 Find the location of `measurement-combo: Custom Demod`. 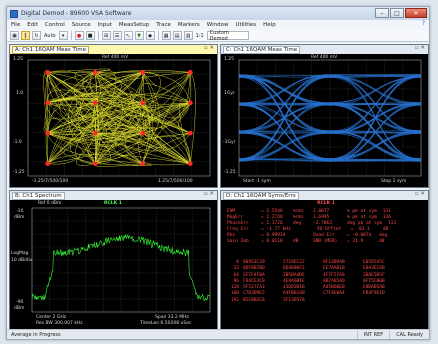

measurement-combo: Custom Demod is located at coordinates (227, 36).